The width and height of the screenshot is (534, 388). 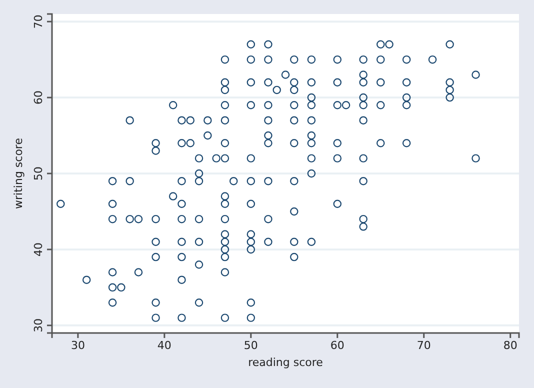 I want to click on x-tick-label: 30, so click(x=77, y=345).